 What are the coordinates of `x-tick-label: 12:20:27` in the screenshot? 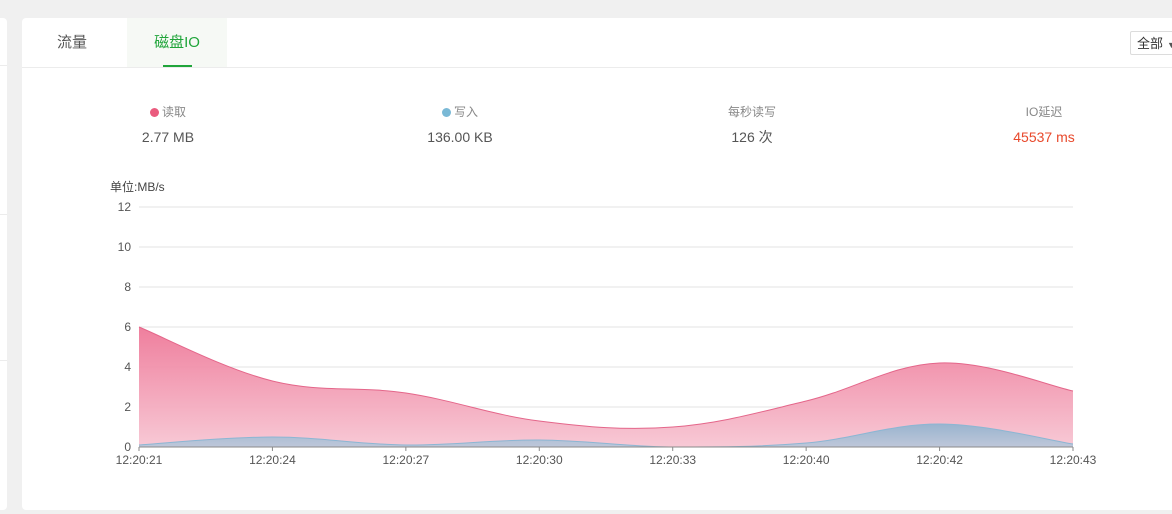 It's located at (405, 460).